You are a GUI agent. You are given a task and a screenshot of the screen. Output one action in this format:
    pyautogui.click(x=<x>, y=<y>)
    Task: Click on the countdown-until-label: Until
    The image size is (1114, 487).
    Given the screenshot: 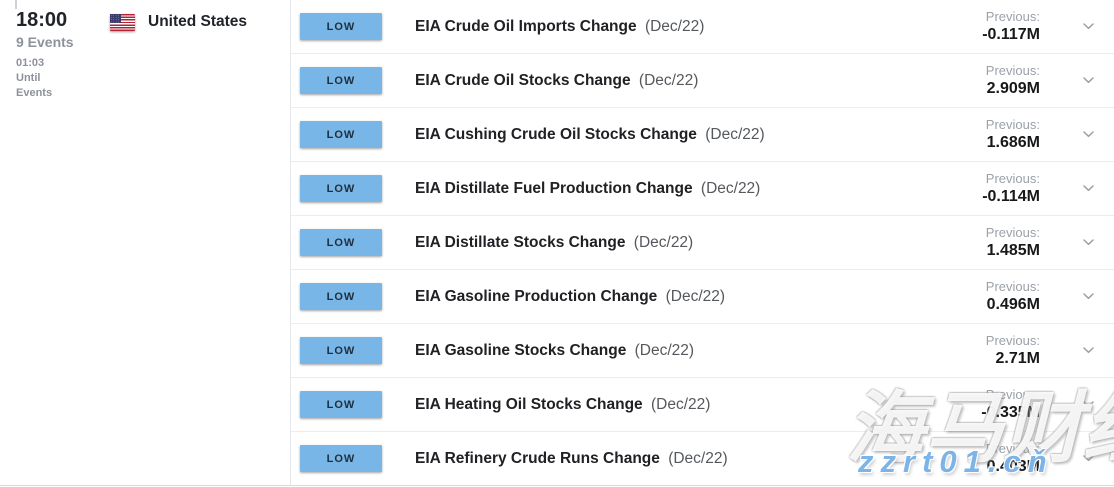 What is the action you would take?
    pyautogui.click(x=28, y=78)
    